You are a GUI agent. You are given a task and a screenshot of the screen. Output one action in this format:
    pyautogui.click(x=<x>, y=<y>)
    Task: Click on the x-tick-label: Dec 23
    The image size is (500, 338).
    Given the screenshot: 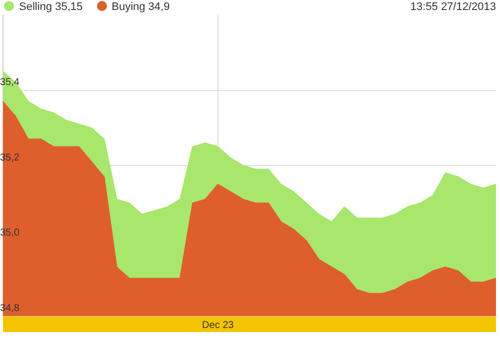 What is the action you would take?
    pyautogui.click(x=218, y=325)
    